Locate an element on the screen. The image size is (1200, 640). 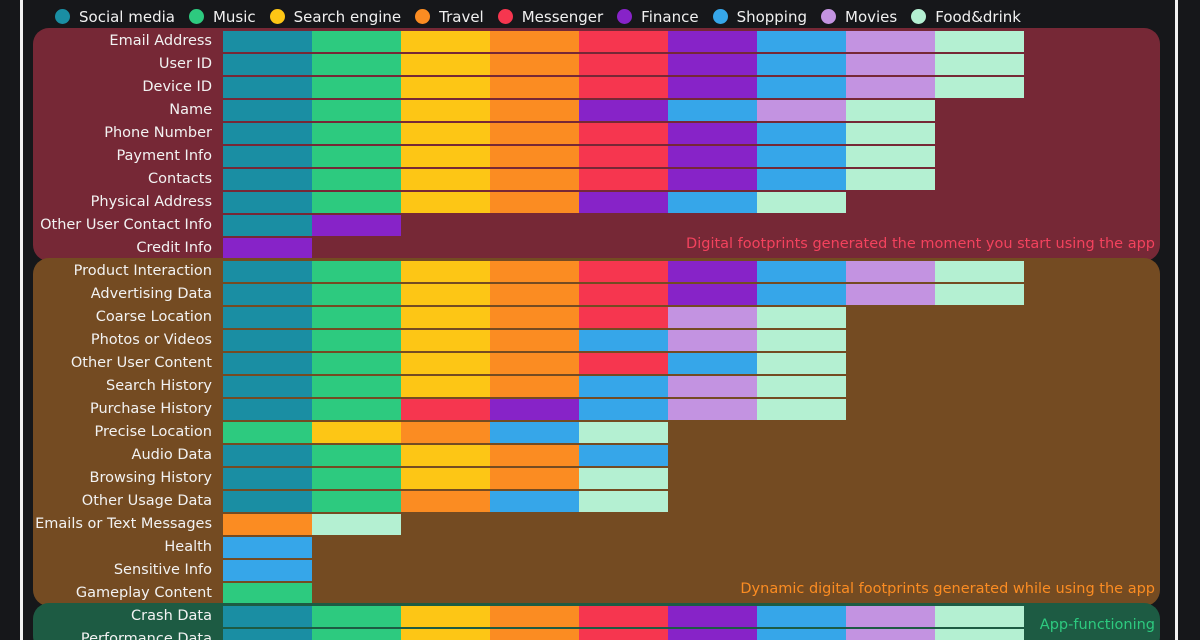
row-label: Photos or Videos is located at coordinates (151, 340).